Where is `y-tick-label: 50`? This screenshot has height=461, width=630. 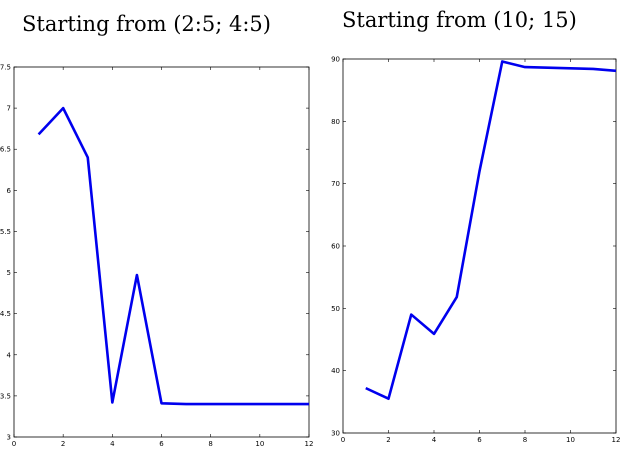 y-tick-label: 50 is located at coordinates (335, 309).